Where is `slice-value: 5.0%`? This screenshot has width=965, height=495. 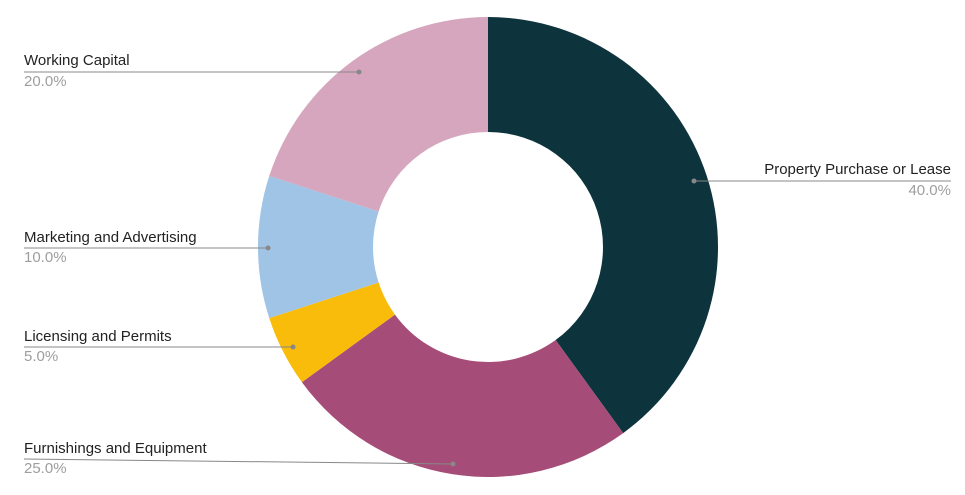
slice-value: 5.0% is located at coordinates (41, 356).